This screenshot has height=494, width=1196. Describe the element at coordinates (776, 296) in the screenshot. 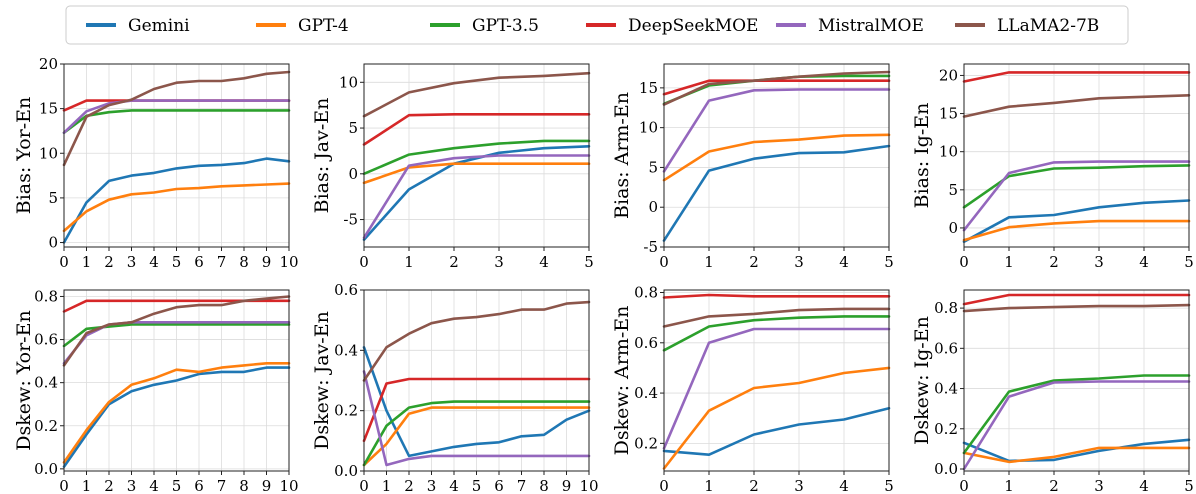

I see `series-line-deepseekmoe` at that location.